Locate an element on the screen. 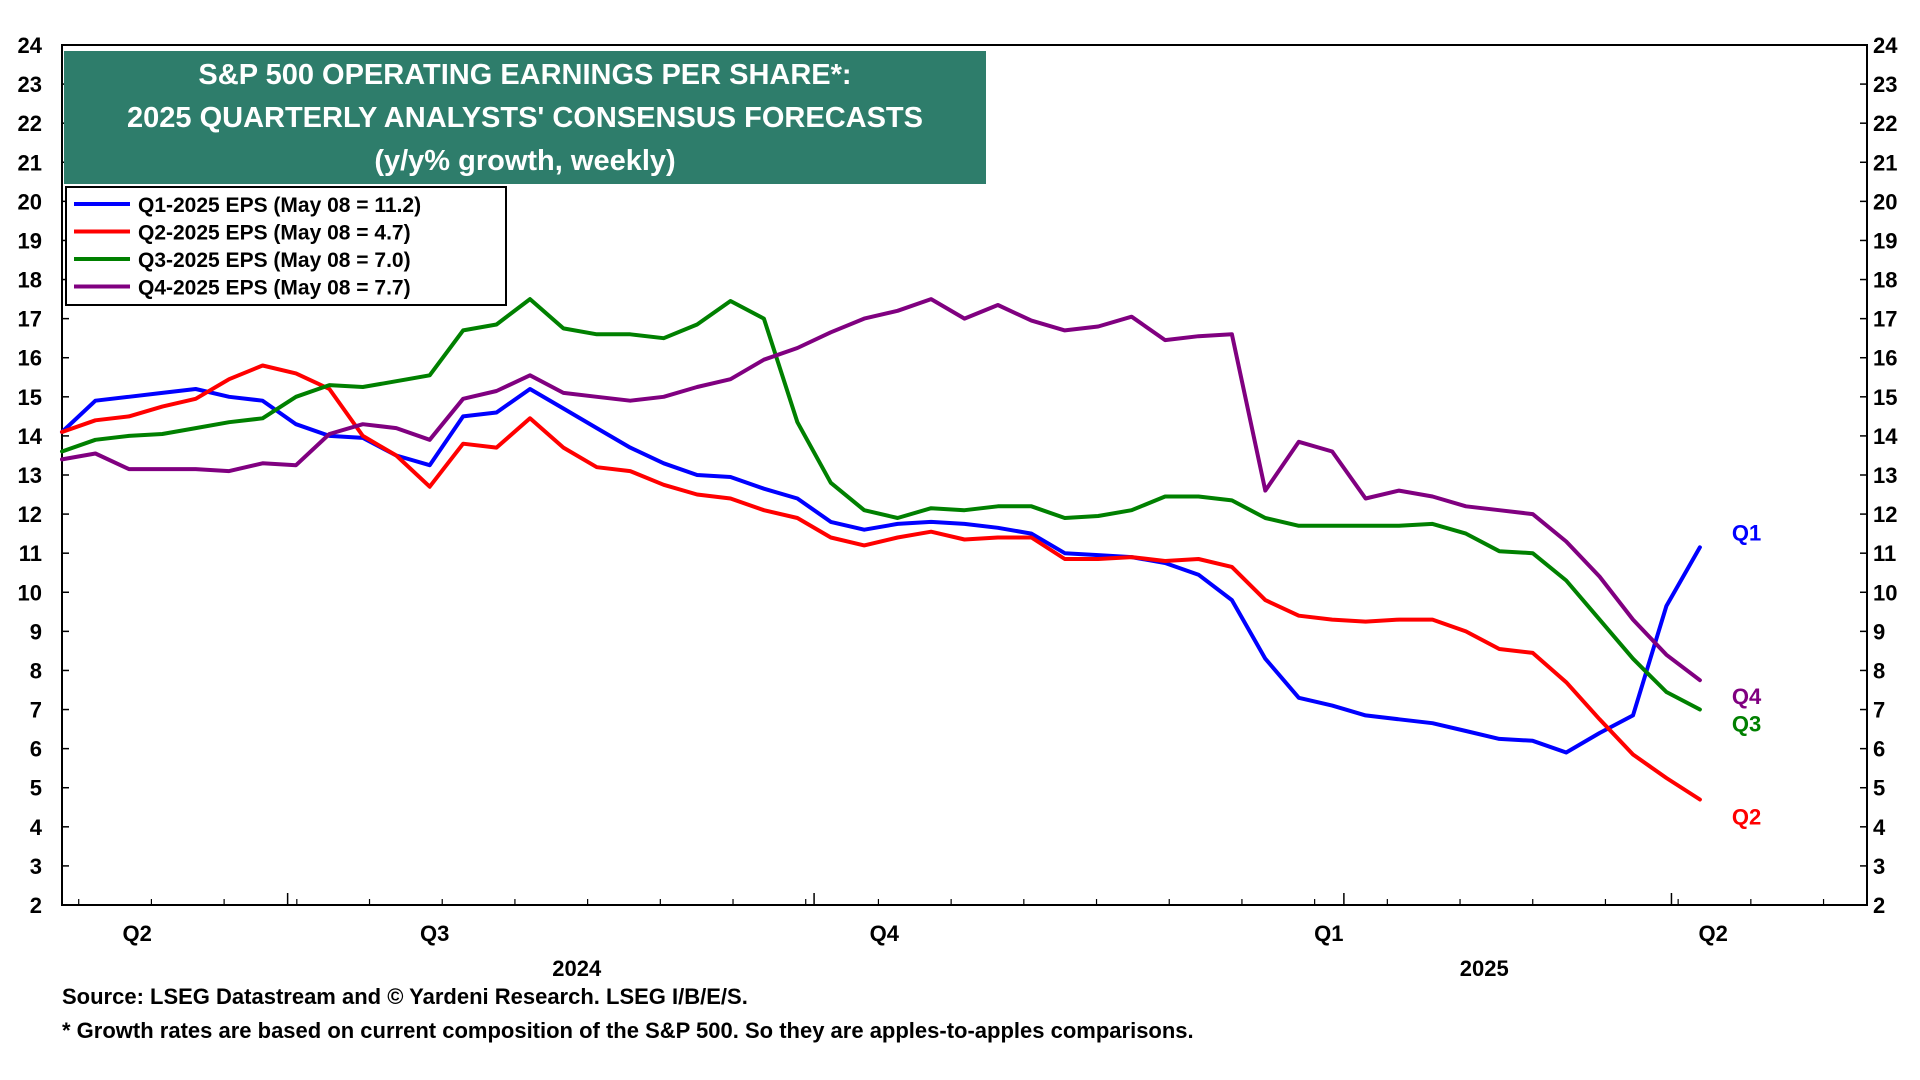 The image size is (1920, 1080). end-label-q1: Q1 is located at coordinates (1746, 532).